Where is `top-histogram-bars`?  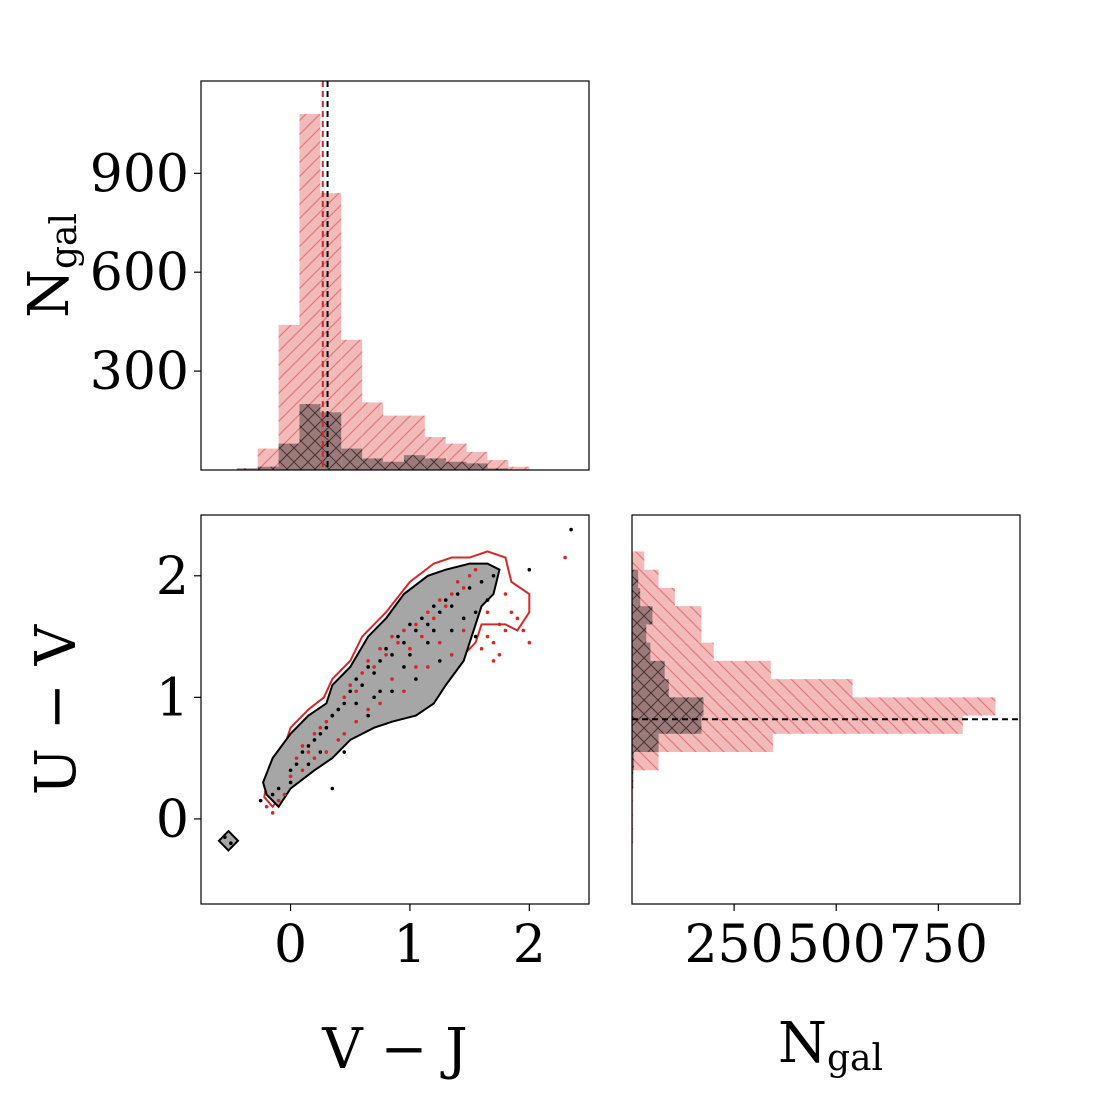 top-histogram-bars is located at coordinates (383, 291).